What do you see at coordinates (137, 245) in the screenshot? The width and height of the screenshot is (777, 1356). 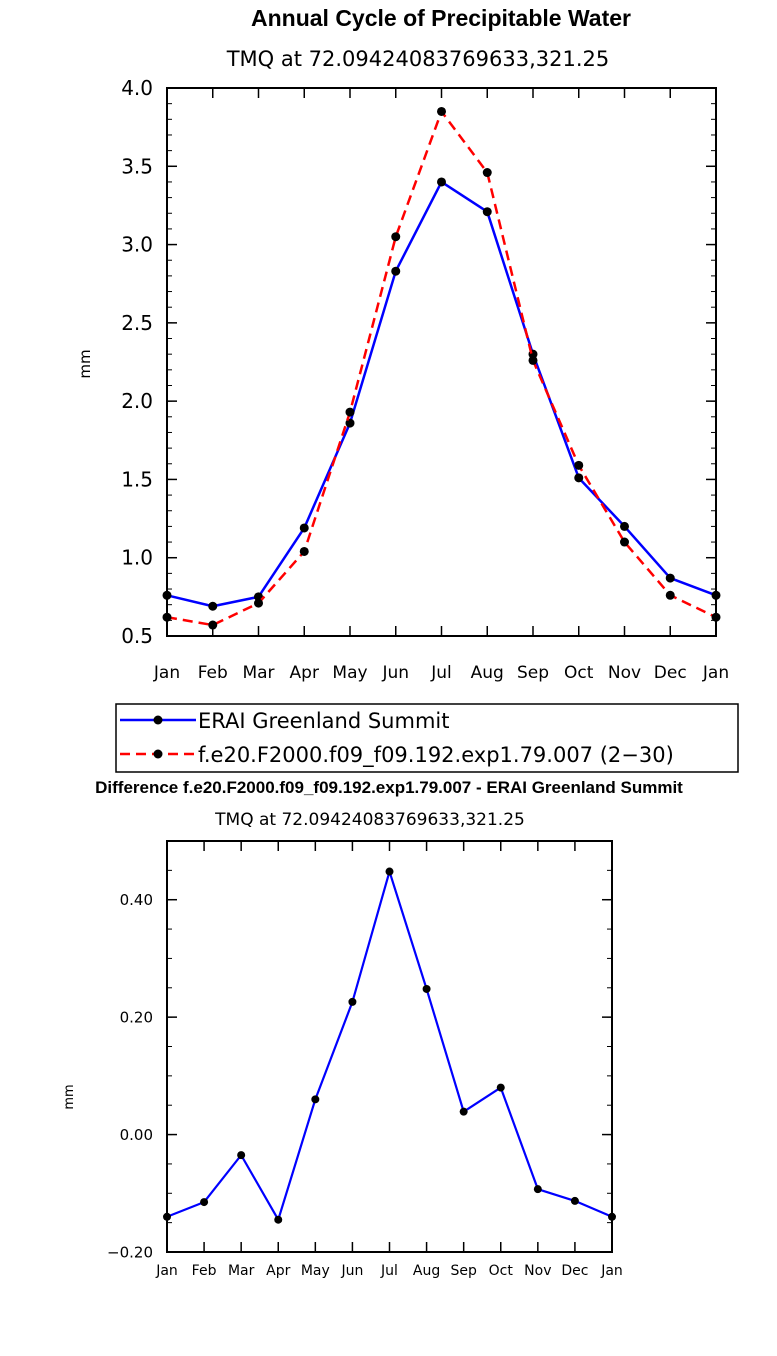 I see `y-tick-label: 3.0` at bounding box center [137, 245].